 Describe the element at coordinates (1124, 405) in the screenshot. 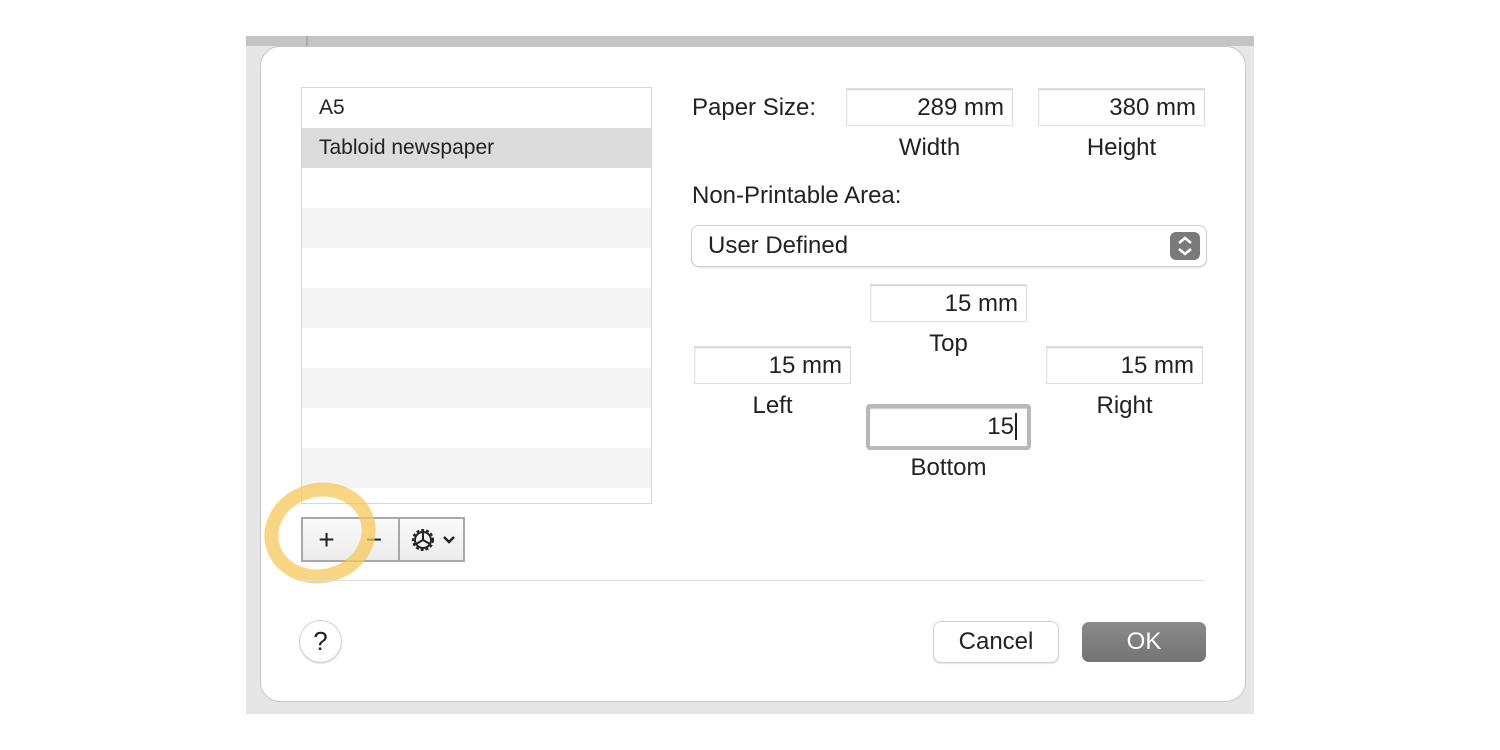

I see `right-label: Right` at that location.